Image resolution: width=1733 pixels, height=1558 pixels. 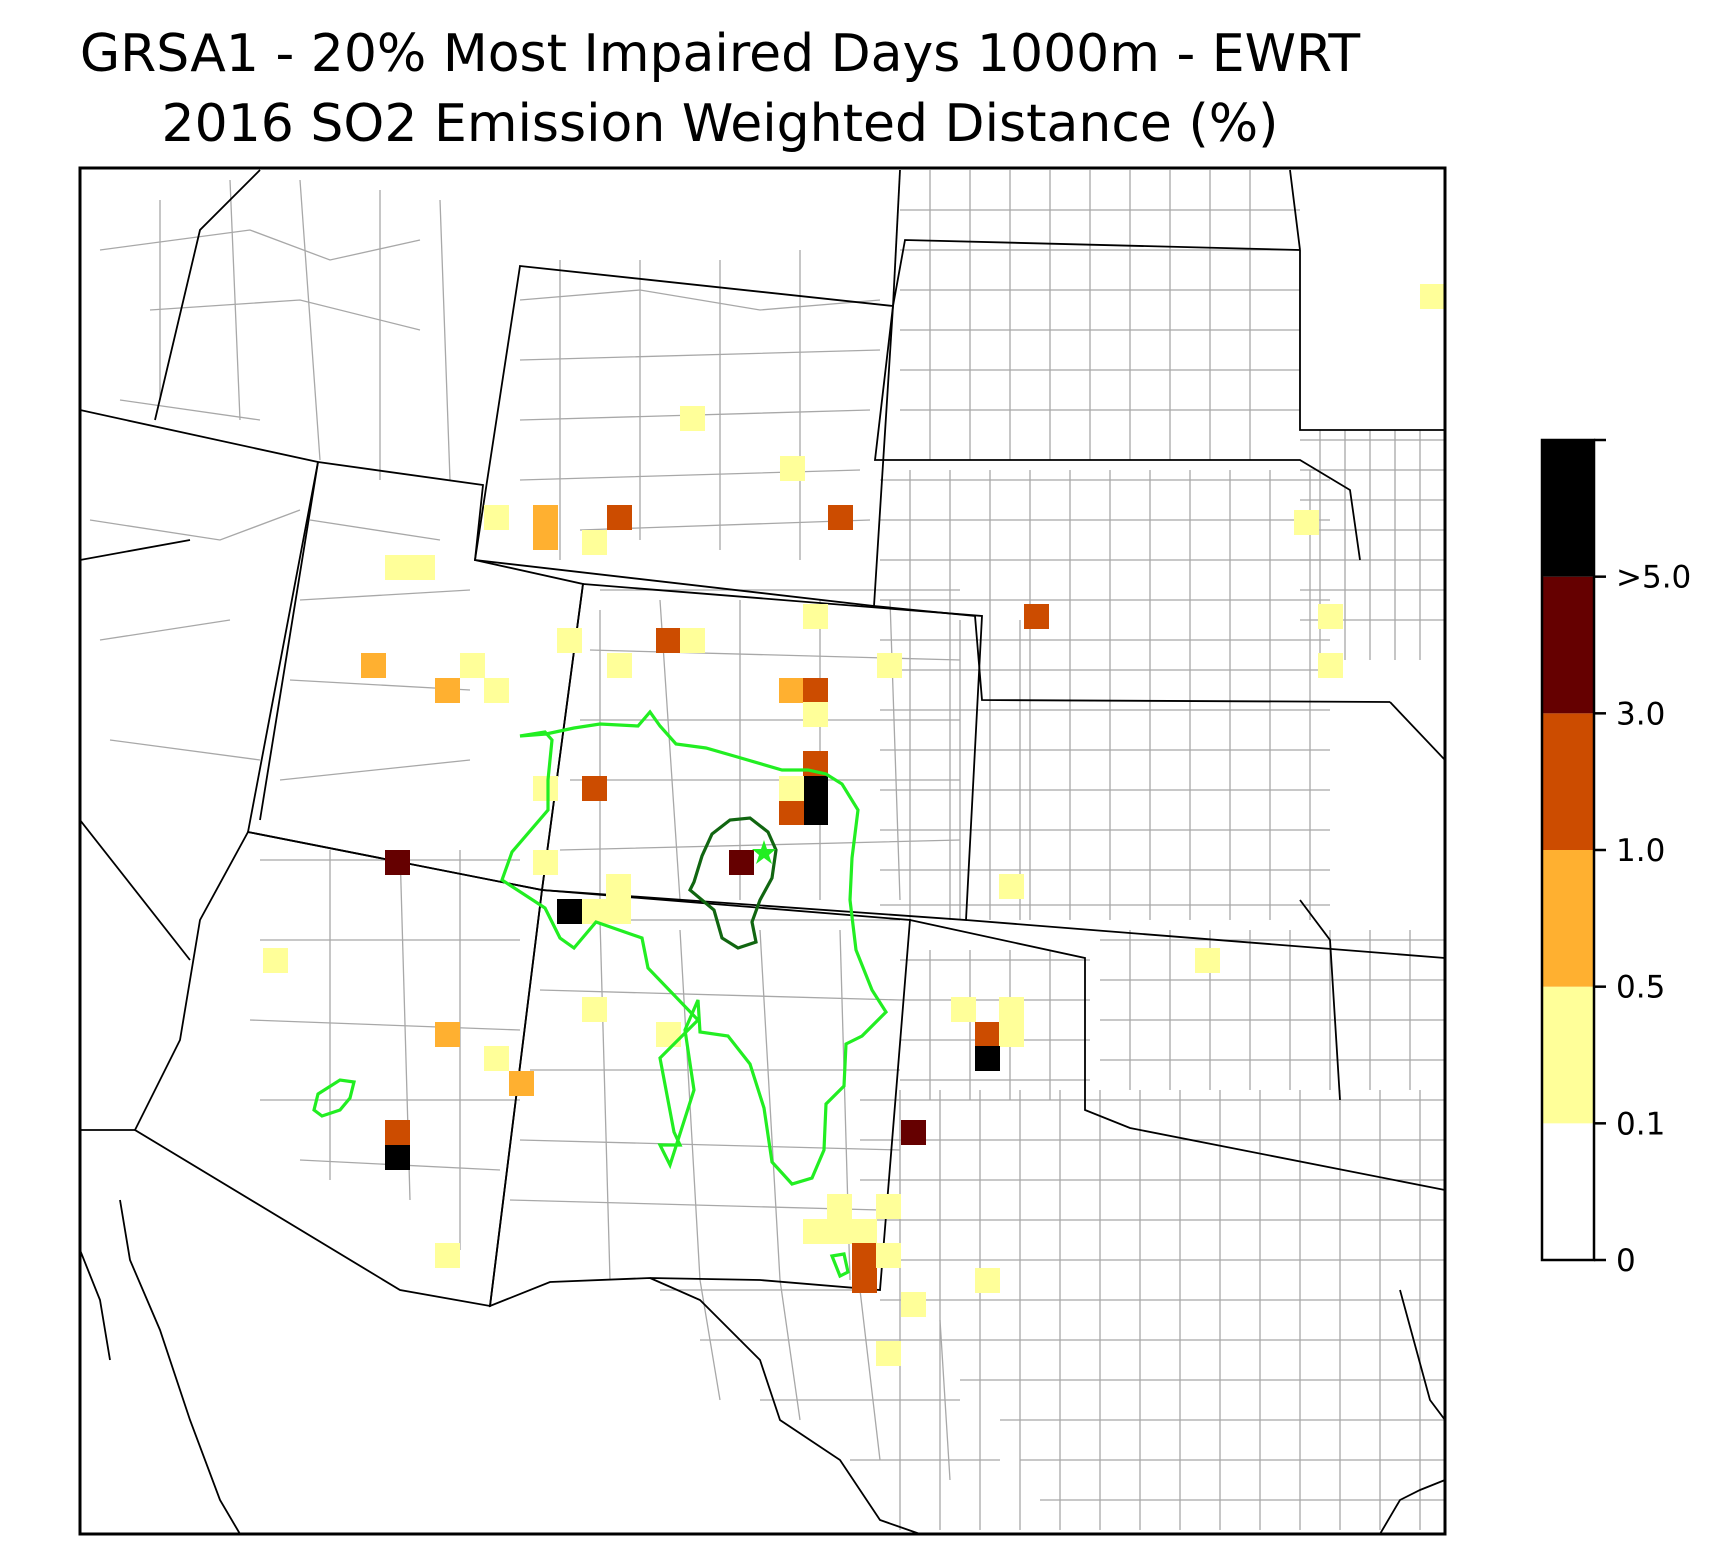 I want to click on colorbar-tick-label: 0.1, so click(x=1640, y=1124).